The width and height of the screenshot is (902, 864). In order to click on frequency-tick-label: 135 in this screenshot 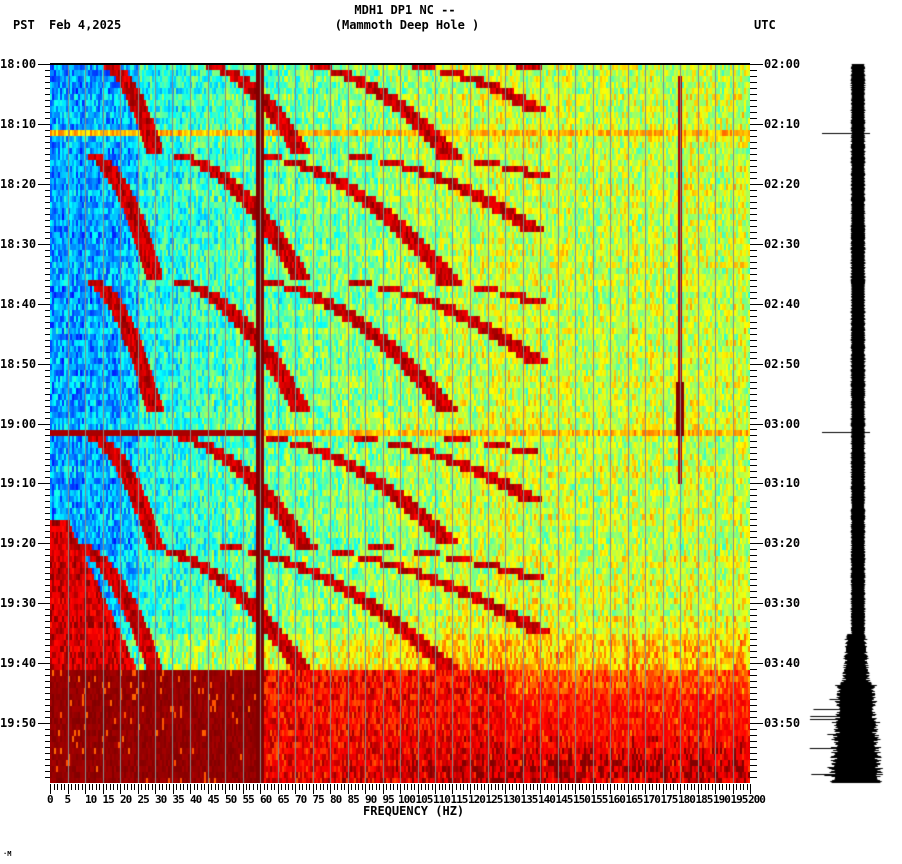, I will do `click(529, 799)`.